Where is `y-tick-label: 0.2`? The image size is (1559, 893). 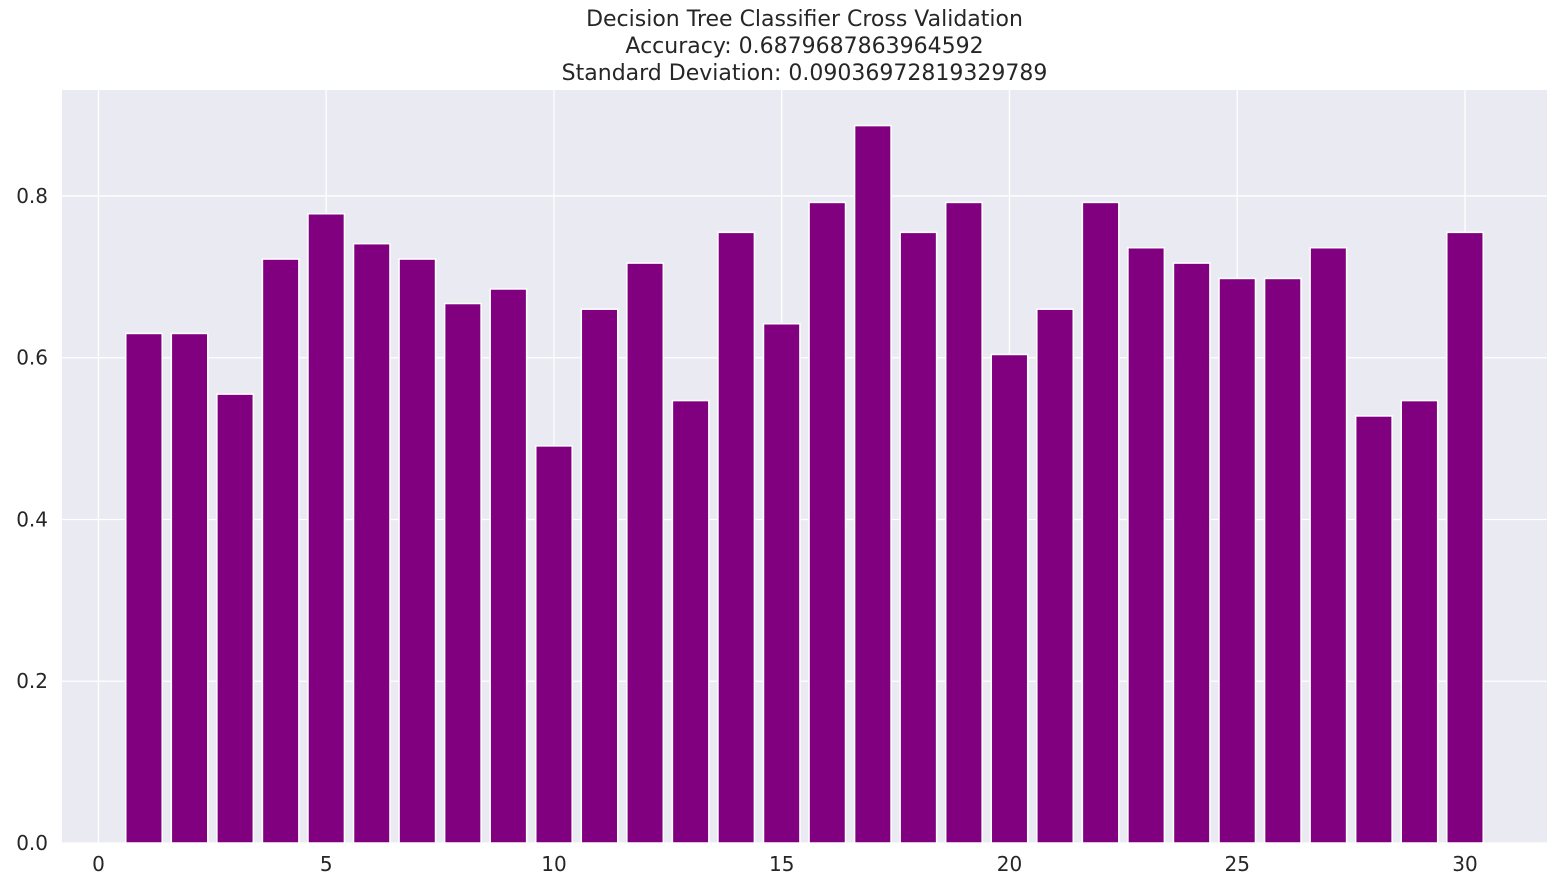 y-tick-label: 0.2 is located at coordinates (32, 681).